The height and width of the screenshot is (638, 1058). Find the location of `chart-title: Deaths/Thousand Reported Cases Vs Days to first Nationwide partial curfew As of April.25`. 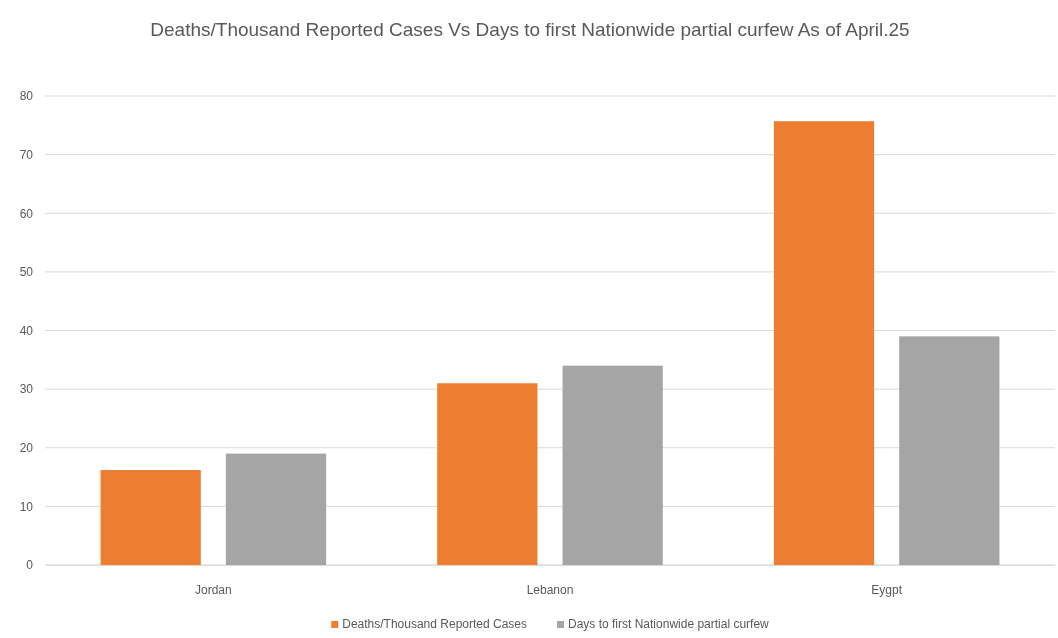

chart-title: Deaths/Thousand Reported Cases Vs Days to first Nationwide partial curfew As of April.25 is located at coordinates (530, 29).